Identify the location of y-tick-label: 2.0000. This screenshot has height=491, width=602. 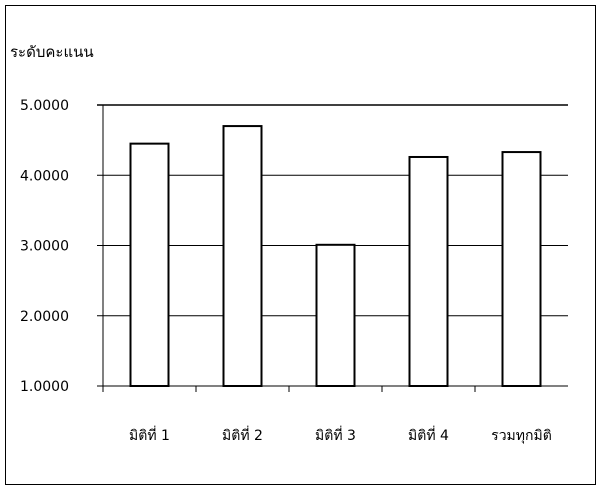
(44, 317).